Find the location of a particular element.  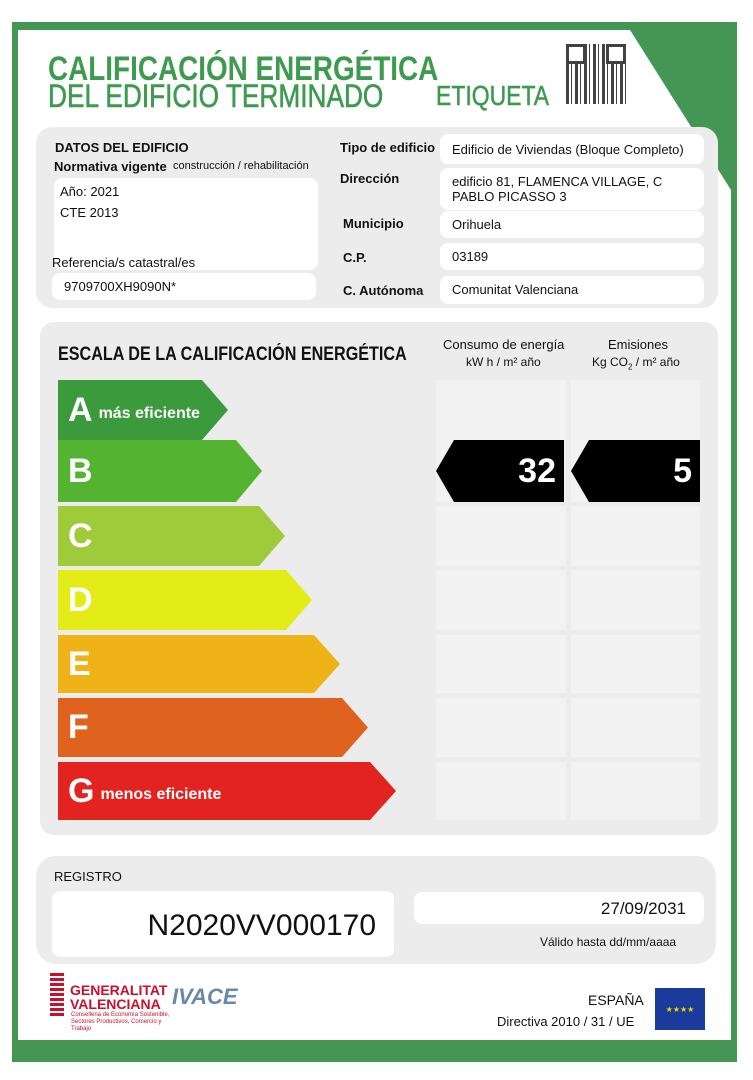

valid-label: Válido hasta dd/mm/aaaa is located at coordinates (608, 942).